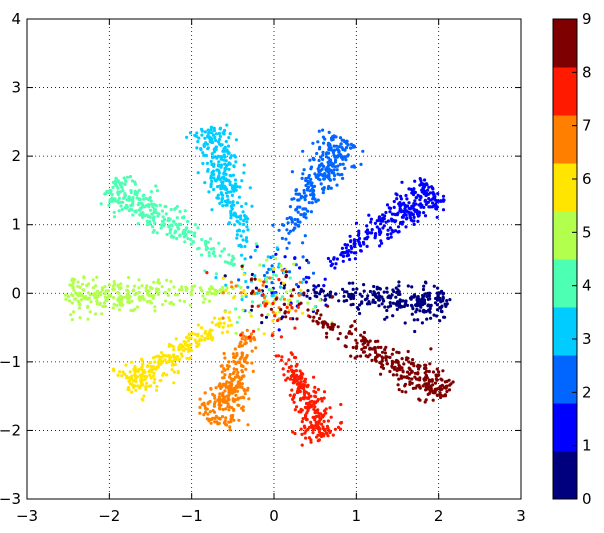 The image size is (604, 533). What do you see at coordinates (109, 516) in the screenshot?
I see `x-tick-label: −2` at bounding box center [109, 516].